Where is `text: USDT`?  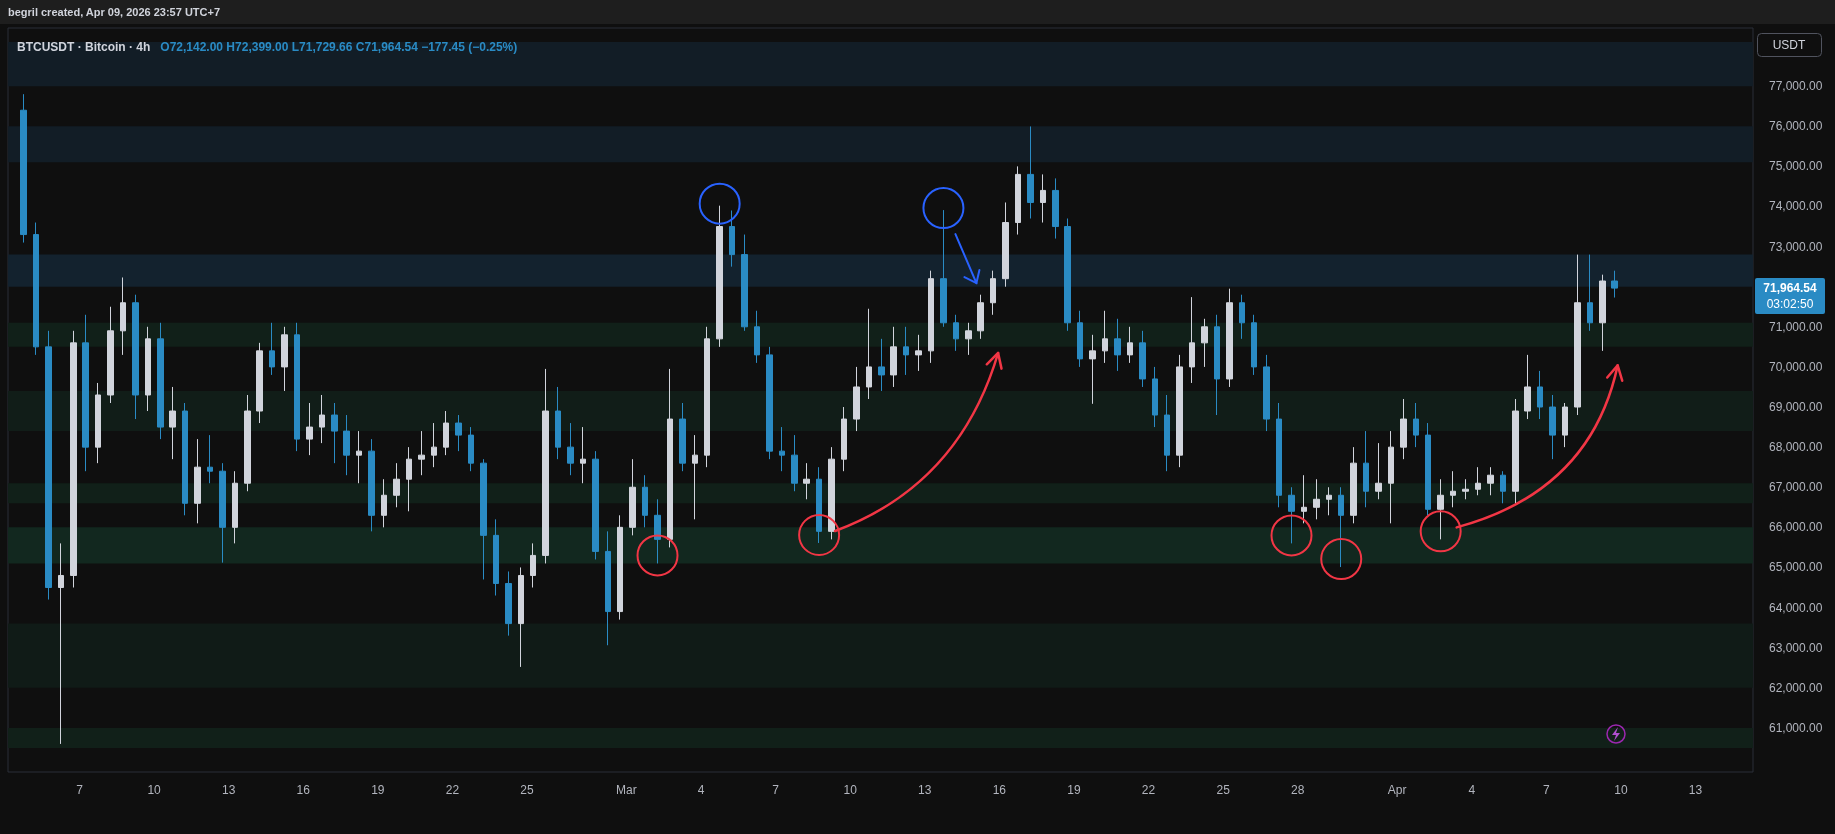
text: USDT is located at coordinates (1789, 44).